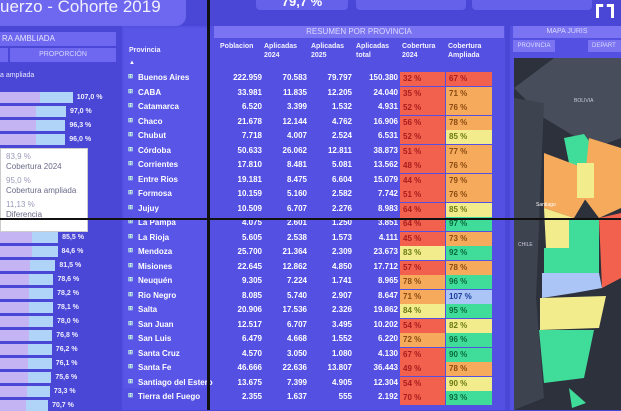 The image size is (621, 411). What do you see at coordinates (38, 391) in the screenshot?
I see `coverage-bar: 73,3 %` at bounding box center [38, 391].